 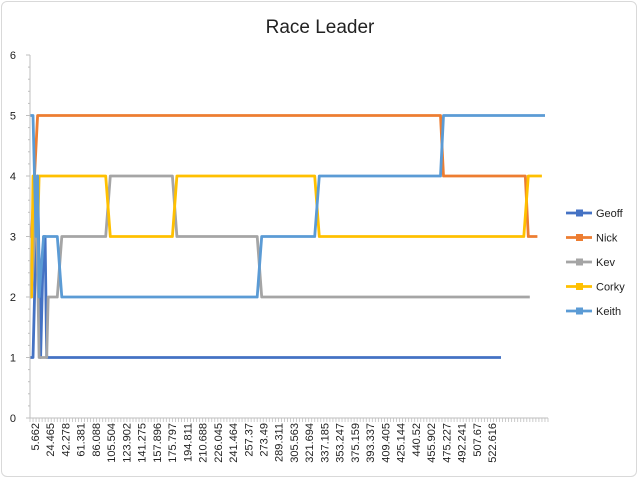 What do you see at coordinates (610, 288) in the screenshot?
I see `legend-label-corky: Corky` at bounding box center [610, 288].